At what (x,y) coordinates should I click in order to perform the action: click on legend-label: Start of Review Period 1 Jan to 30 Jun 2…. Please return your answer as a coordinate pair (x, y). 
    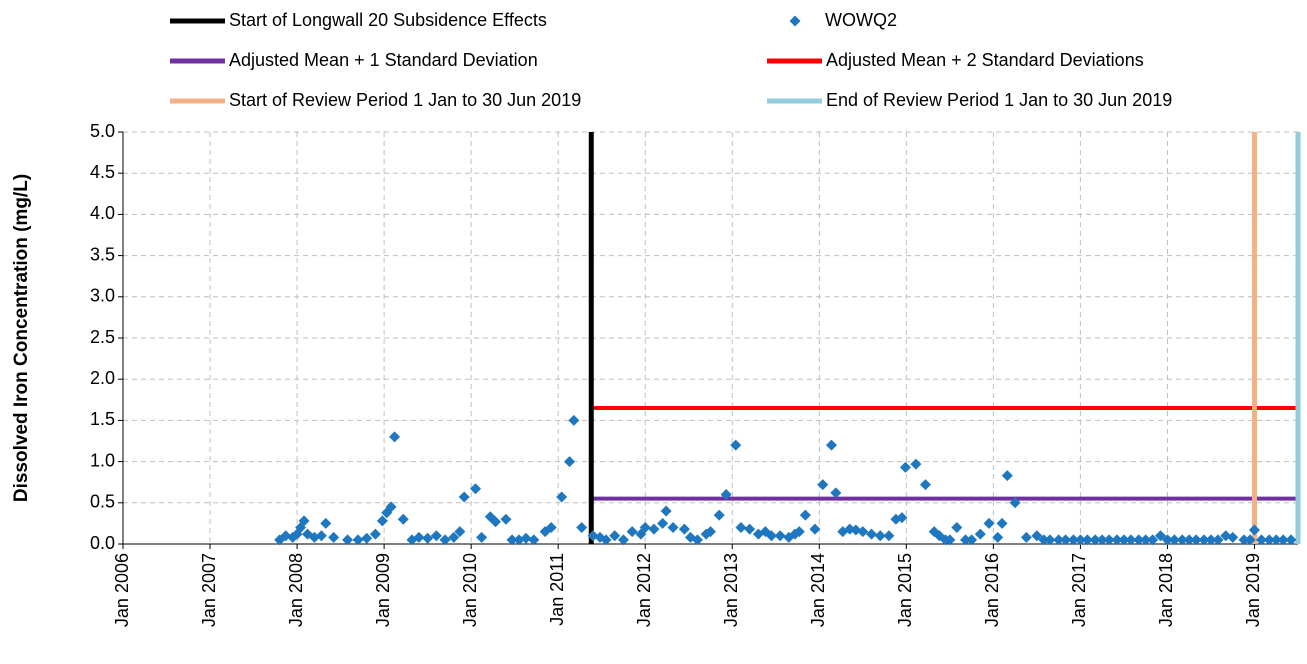
    Looking at the image, I should click on (405, 100).